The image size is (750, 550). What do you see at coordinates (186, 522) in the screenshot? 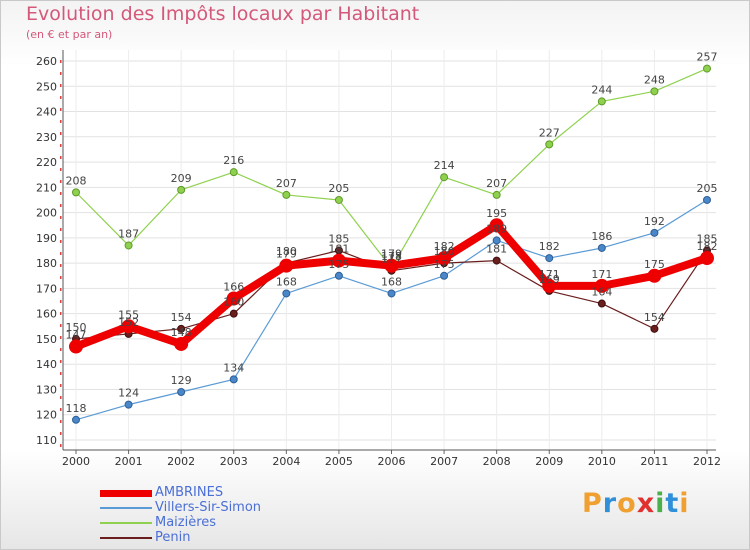
I see `legend-label: Maizières` at bounding box center [186, 522].